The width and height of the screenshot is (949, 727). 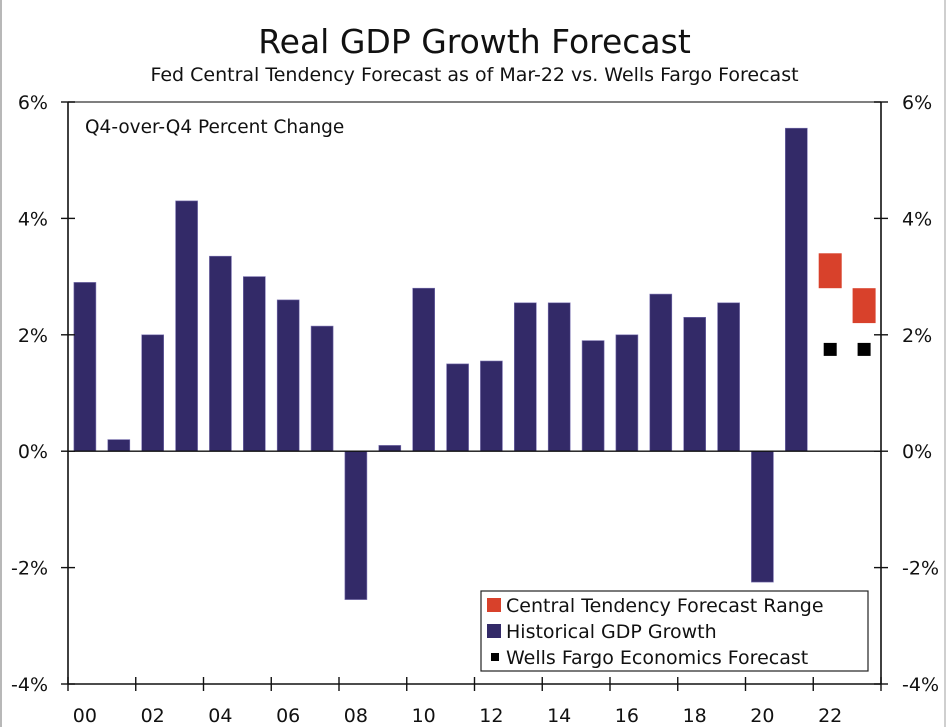 I want to click on bar-2019, so click(x=728, y=377).